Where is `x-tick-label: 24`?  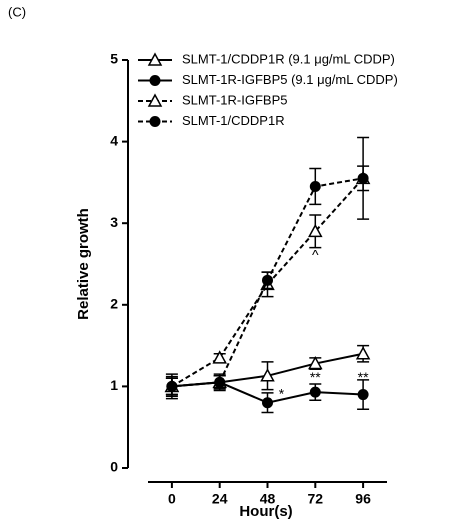
x-tick-label: 24 is located at coordinates (220, 499).